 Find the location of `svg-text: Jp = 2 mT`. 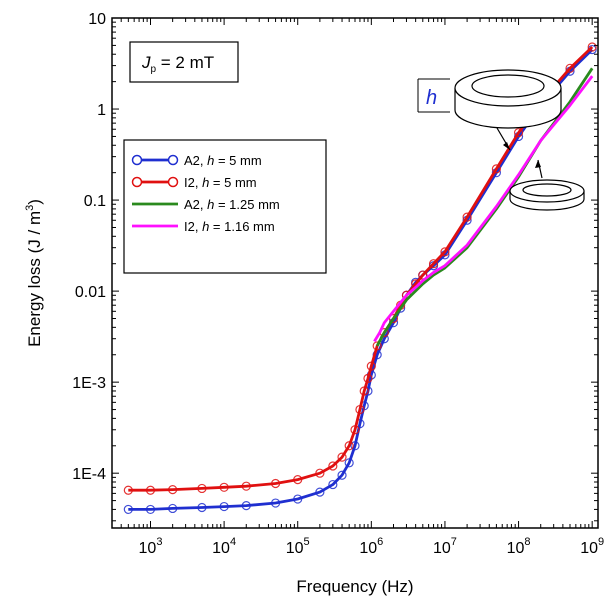

svg-text: Jp = 2 mT is located at coordinates (177, 64).